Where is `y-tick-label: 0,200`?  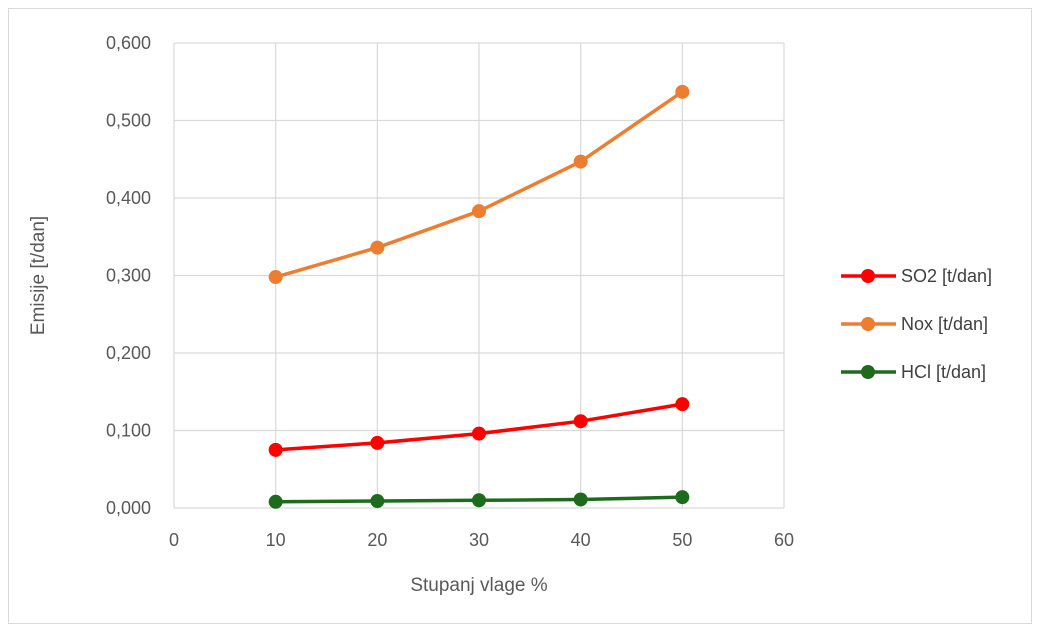 y-tick-label: 0,200 is located at coordinates (128, 353).